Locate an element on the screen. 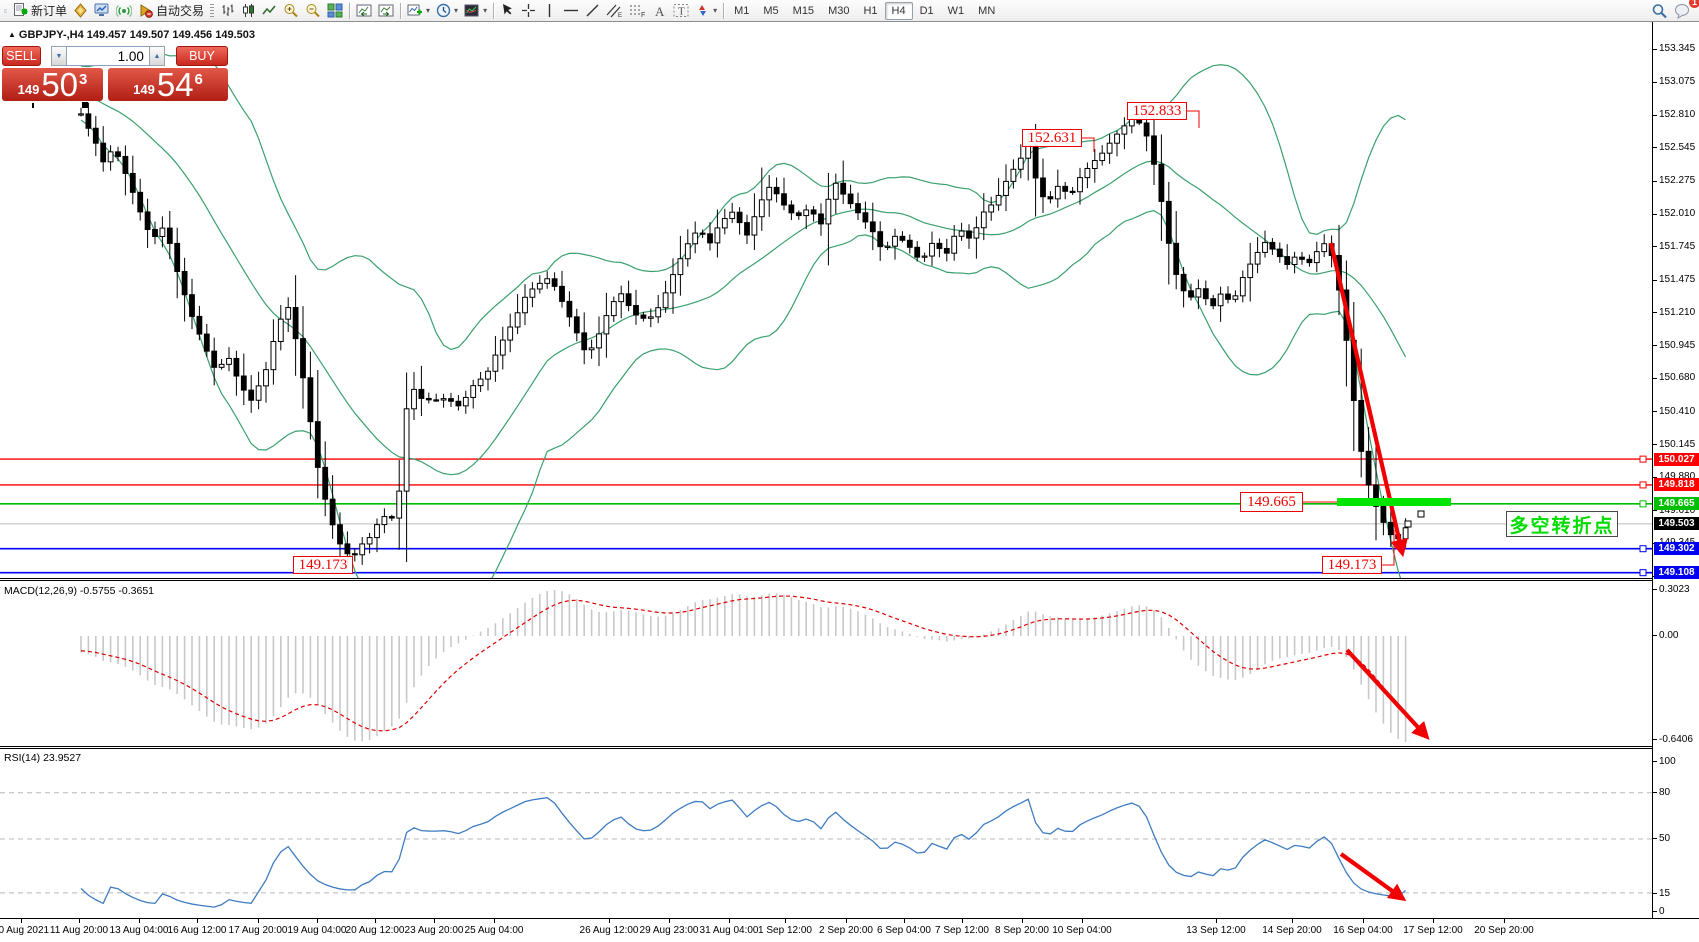 This screenshot has width=1699, height=942. main-toolbar: 新订单 is located at coordinates (849, 11).